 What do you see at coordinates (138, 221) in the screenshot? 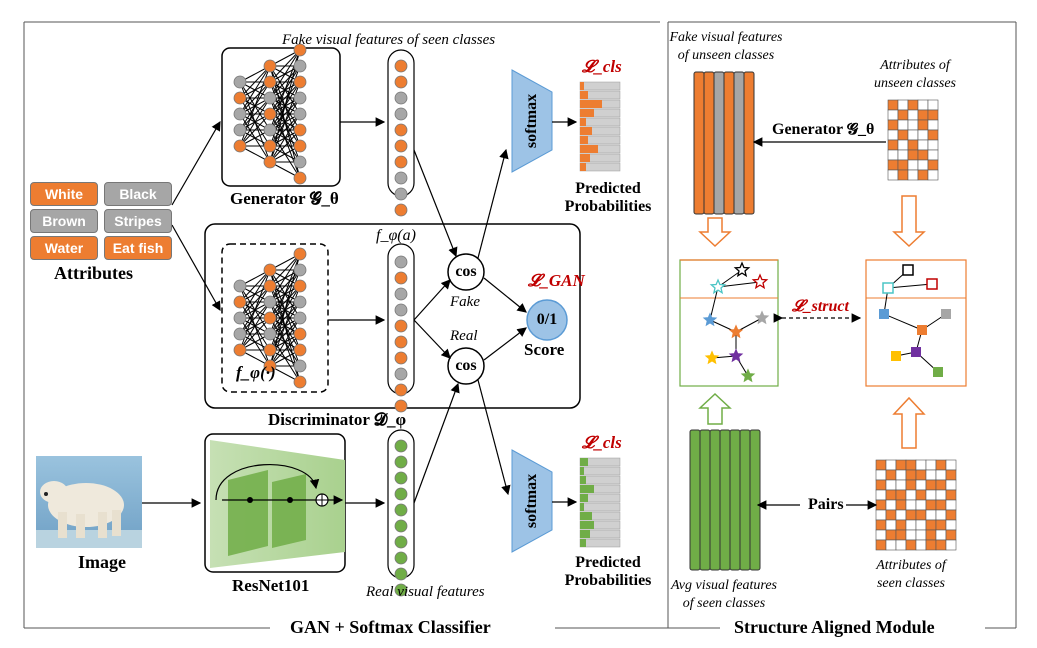
I see `attribute-chip-stripes: Stripes` at bounding box center [138, 221].